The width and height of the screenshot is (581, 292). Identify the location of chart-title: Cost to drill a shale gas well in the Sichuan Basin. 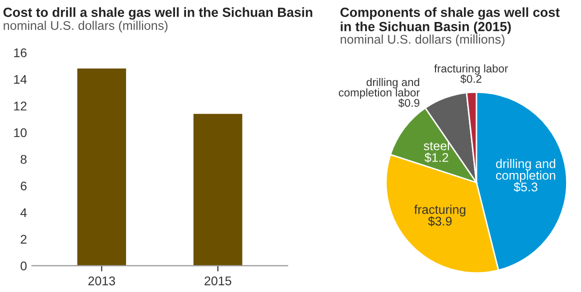
(157, 13).